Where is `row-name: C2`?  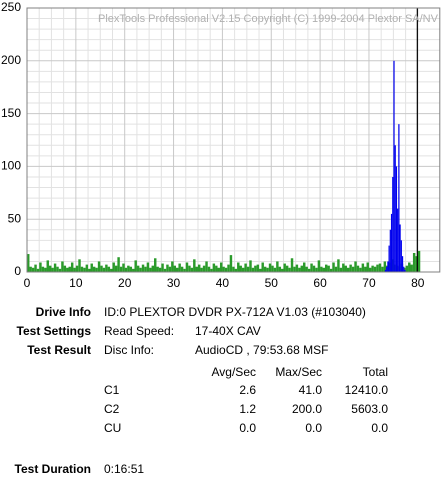 row-name: C2 is located at coordinates (112, 409).